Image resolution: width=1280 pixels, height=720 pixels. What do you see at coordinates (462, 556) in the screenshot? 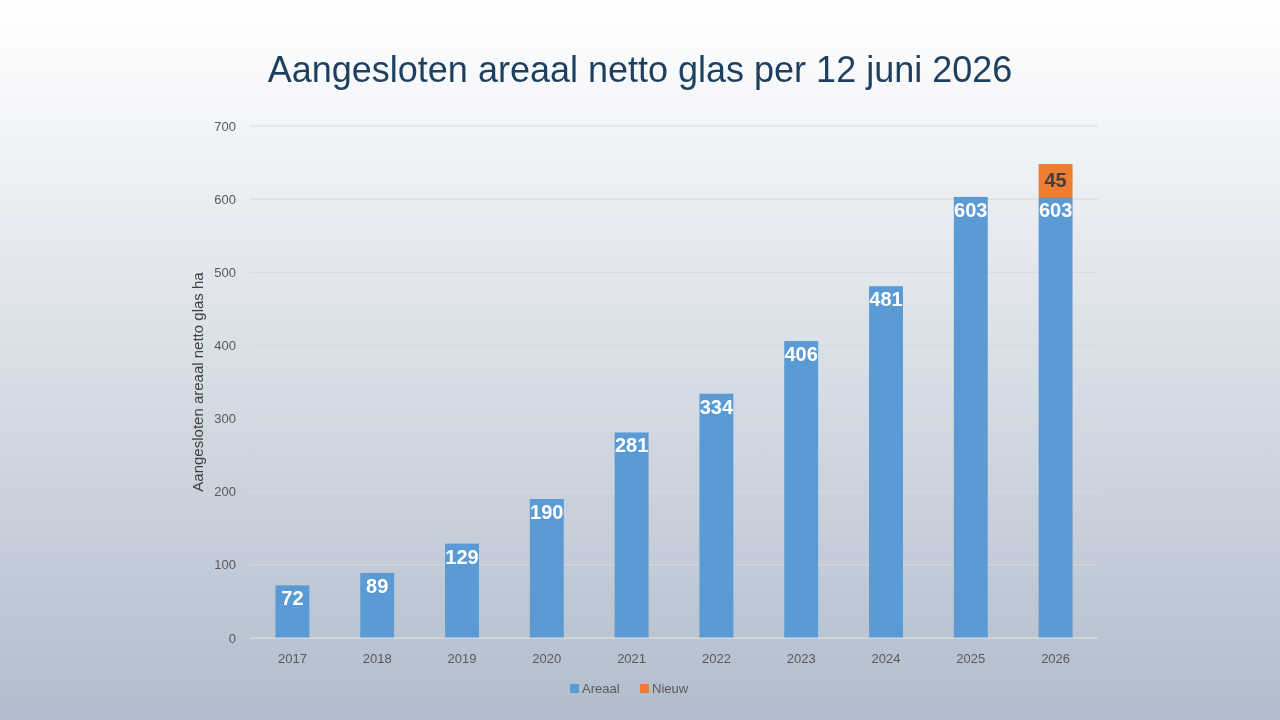
I see `data-label: 129` at bounding box center [462, 556].